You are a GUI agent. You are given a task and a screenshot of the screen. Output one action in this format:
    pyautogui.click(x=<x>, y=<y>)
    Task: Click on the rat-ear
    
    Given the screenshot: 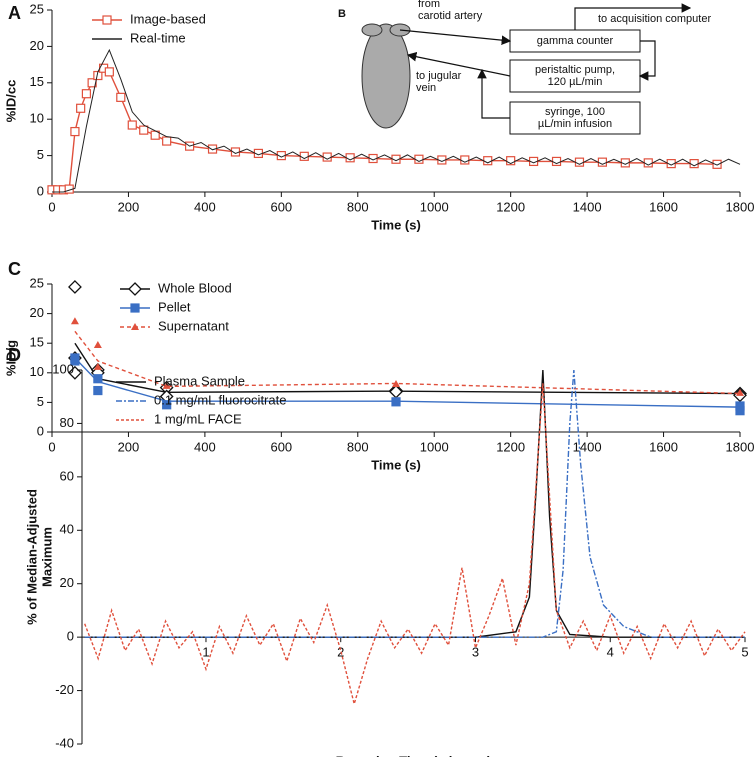 What is the action you would take?
    pyautogui.click(x=372, y=30)
    